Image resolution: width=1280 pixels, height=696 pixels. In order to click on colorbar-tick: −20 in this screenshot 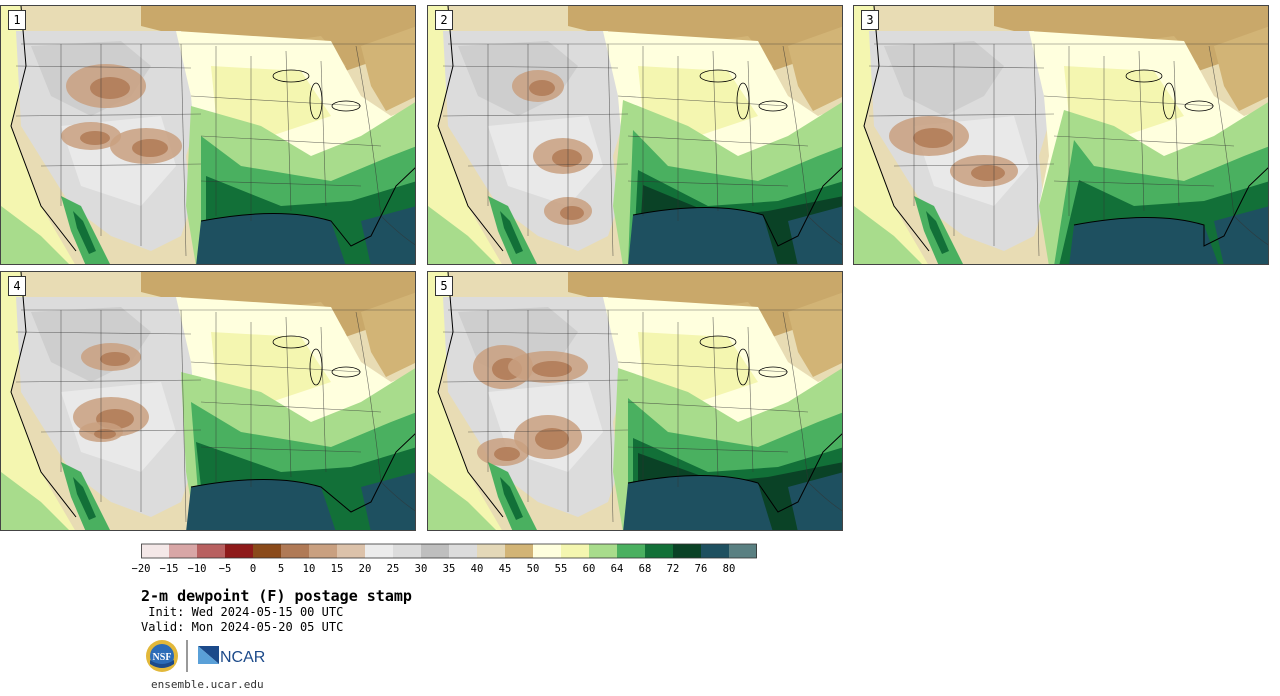, I will do `click(141, 569)`.